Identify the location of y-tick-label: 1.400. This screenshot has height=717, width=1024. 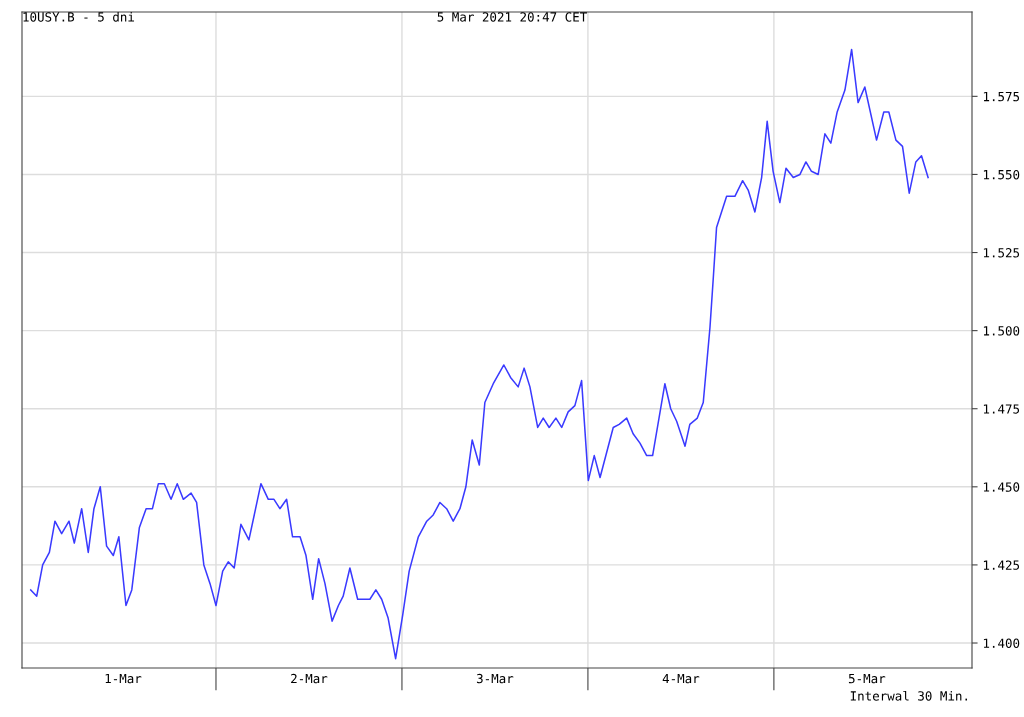
(1001, 643).